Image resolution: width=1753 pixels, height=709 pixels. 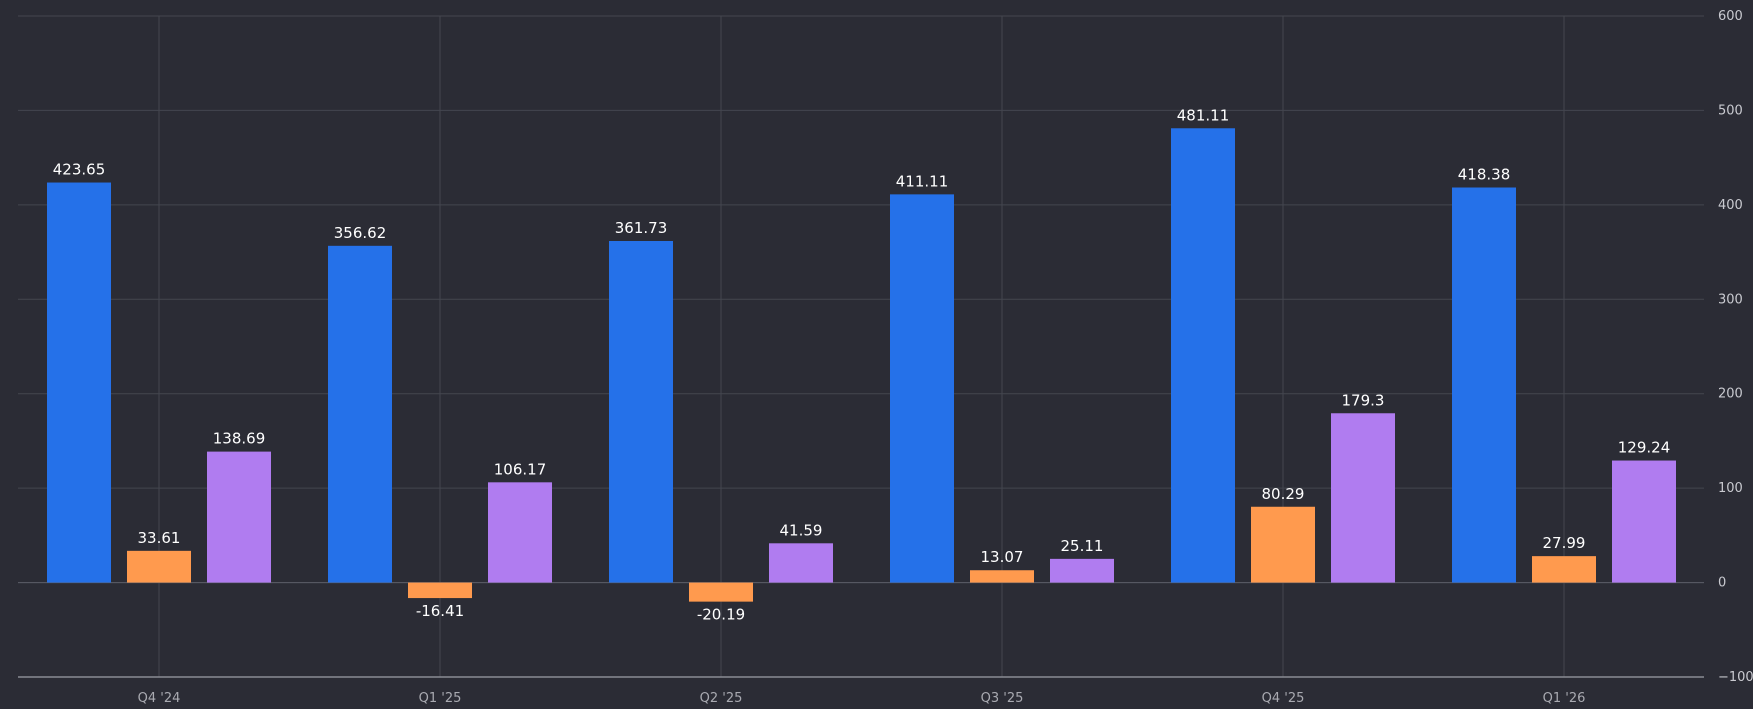 I want to click on y-tick-label: 100, so click(x=1730, y=488).